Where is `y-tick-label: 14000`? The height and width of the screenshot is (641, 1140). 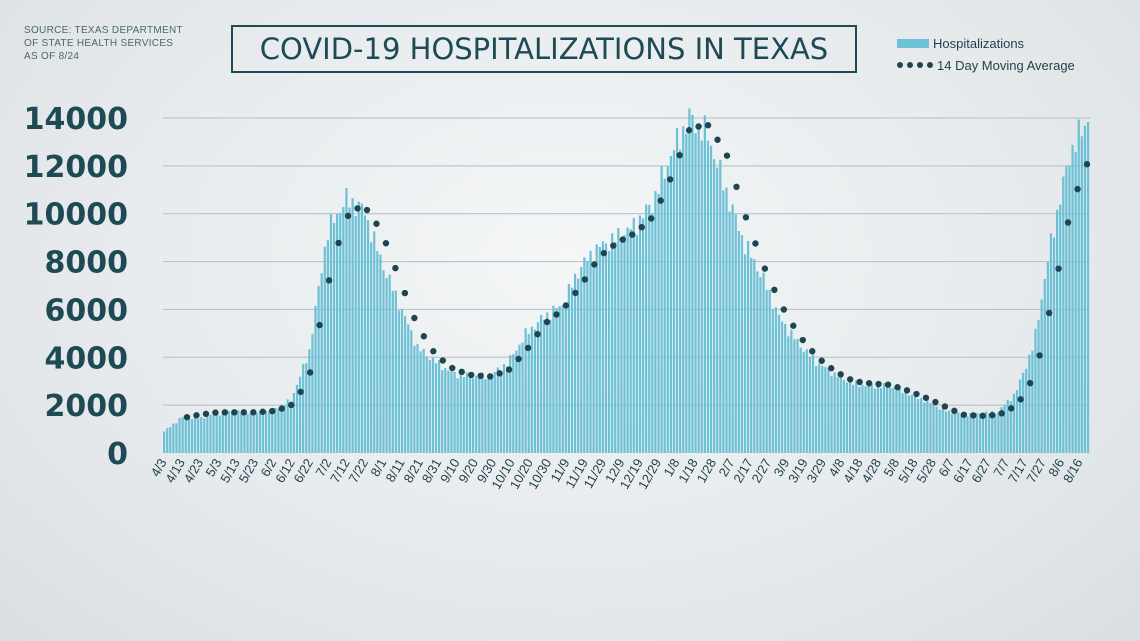
y-tick-label: 14000 is located at coordinates (76, 119).